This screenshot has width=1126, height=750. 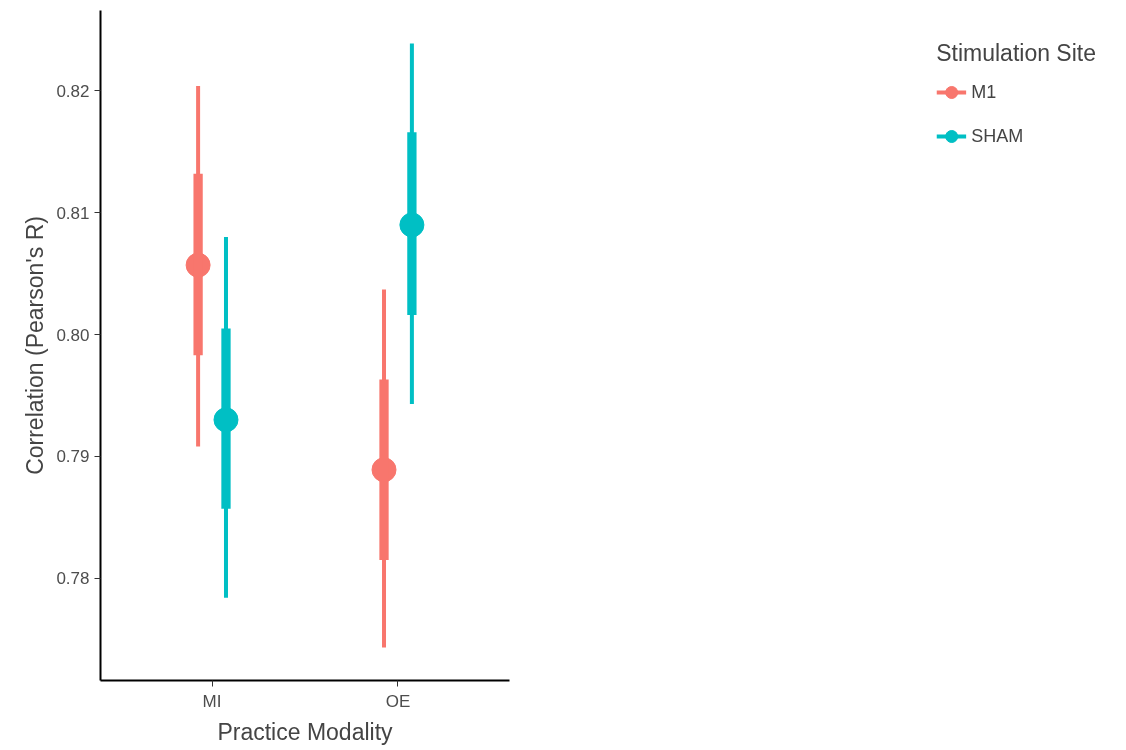 What do you see at coordinates (997, 136) in the screenshot?
I see `legend-label: SHAM` at bounding box center [997, 136].